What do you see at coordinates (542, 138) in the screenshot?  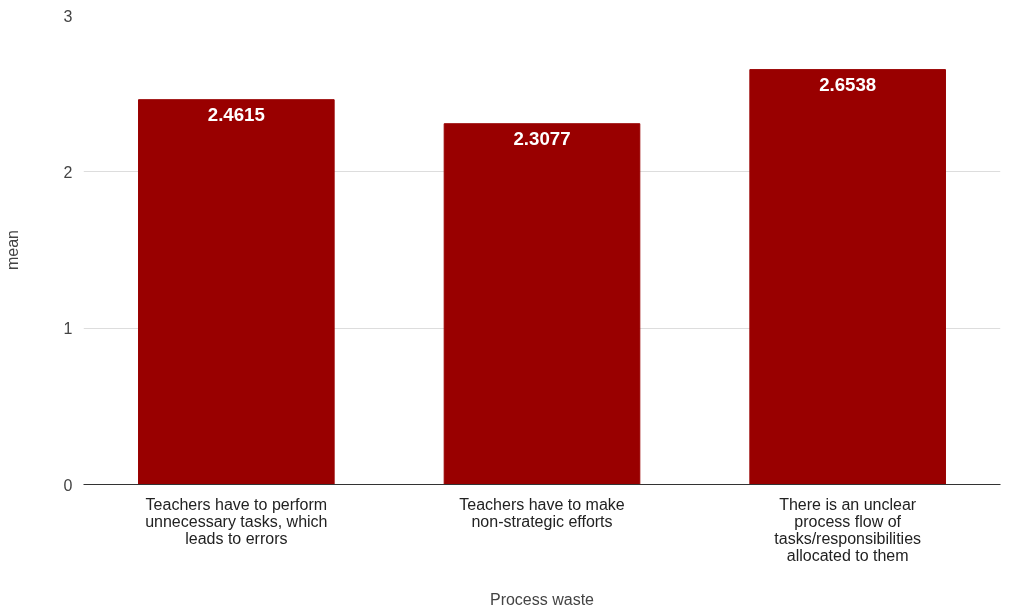 I see `data-label: 2.3077` at bounding box center [542, 138].